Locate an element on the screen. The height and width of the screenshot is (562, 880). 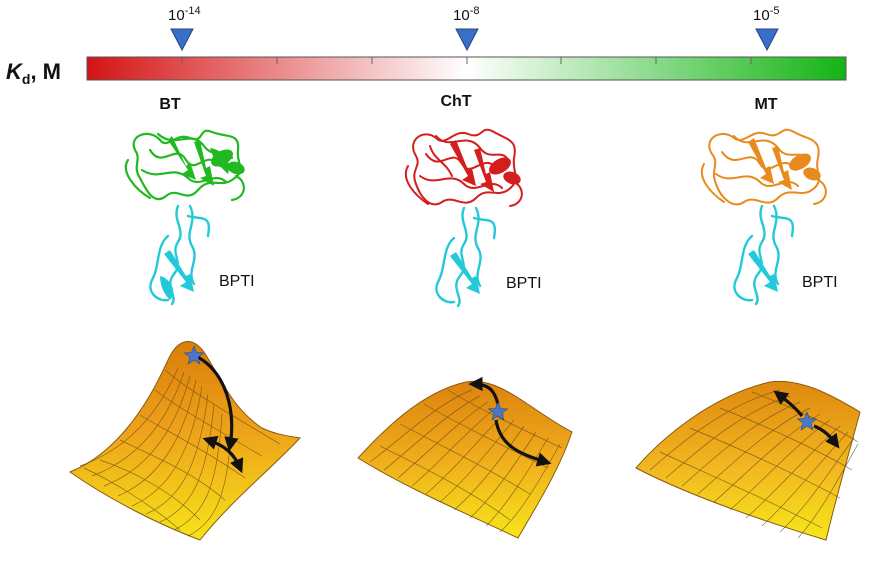
kd-unit: , M is located at coordinates (45, 71).